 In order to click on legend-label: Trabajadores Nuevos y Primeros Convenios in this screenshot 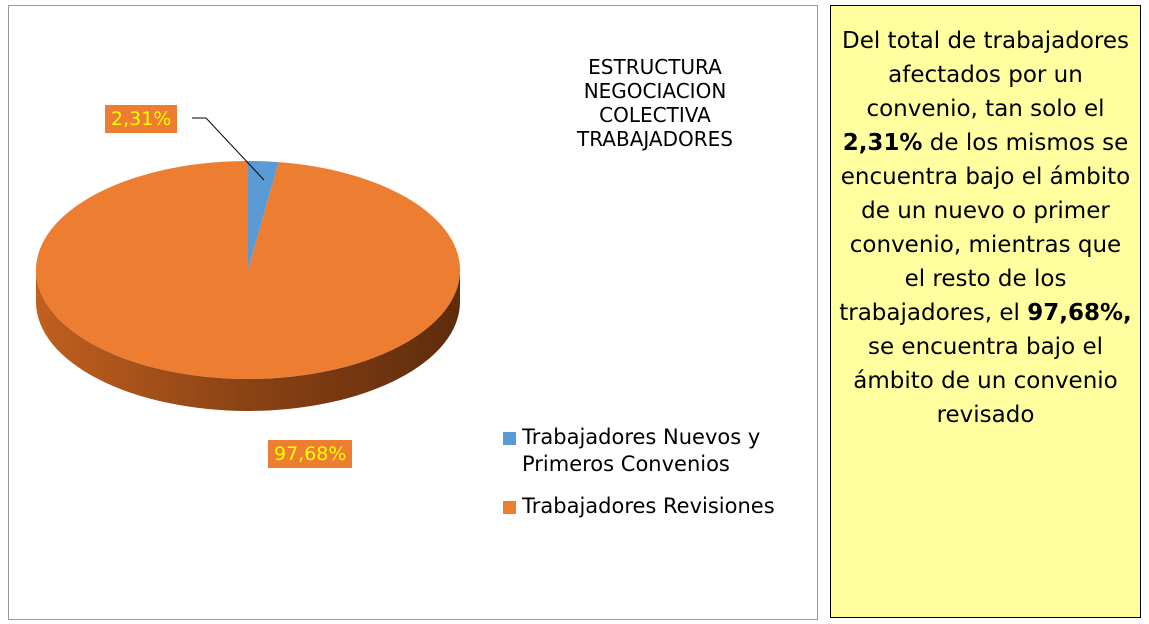, I will do `click(641, 450)`.